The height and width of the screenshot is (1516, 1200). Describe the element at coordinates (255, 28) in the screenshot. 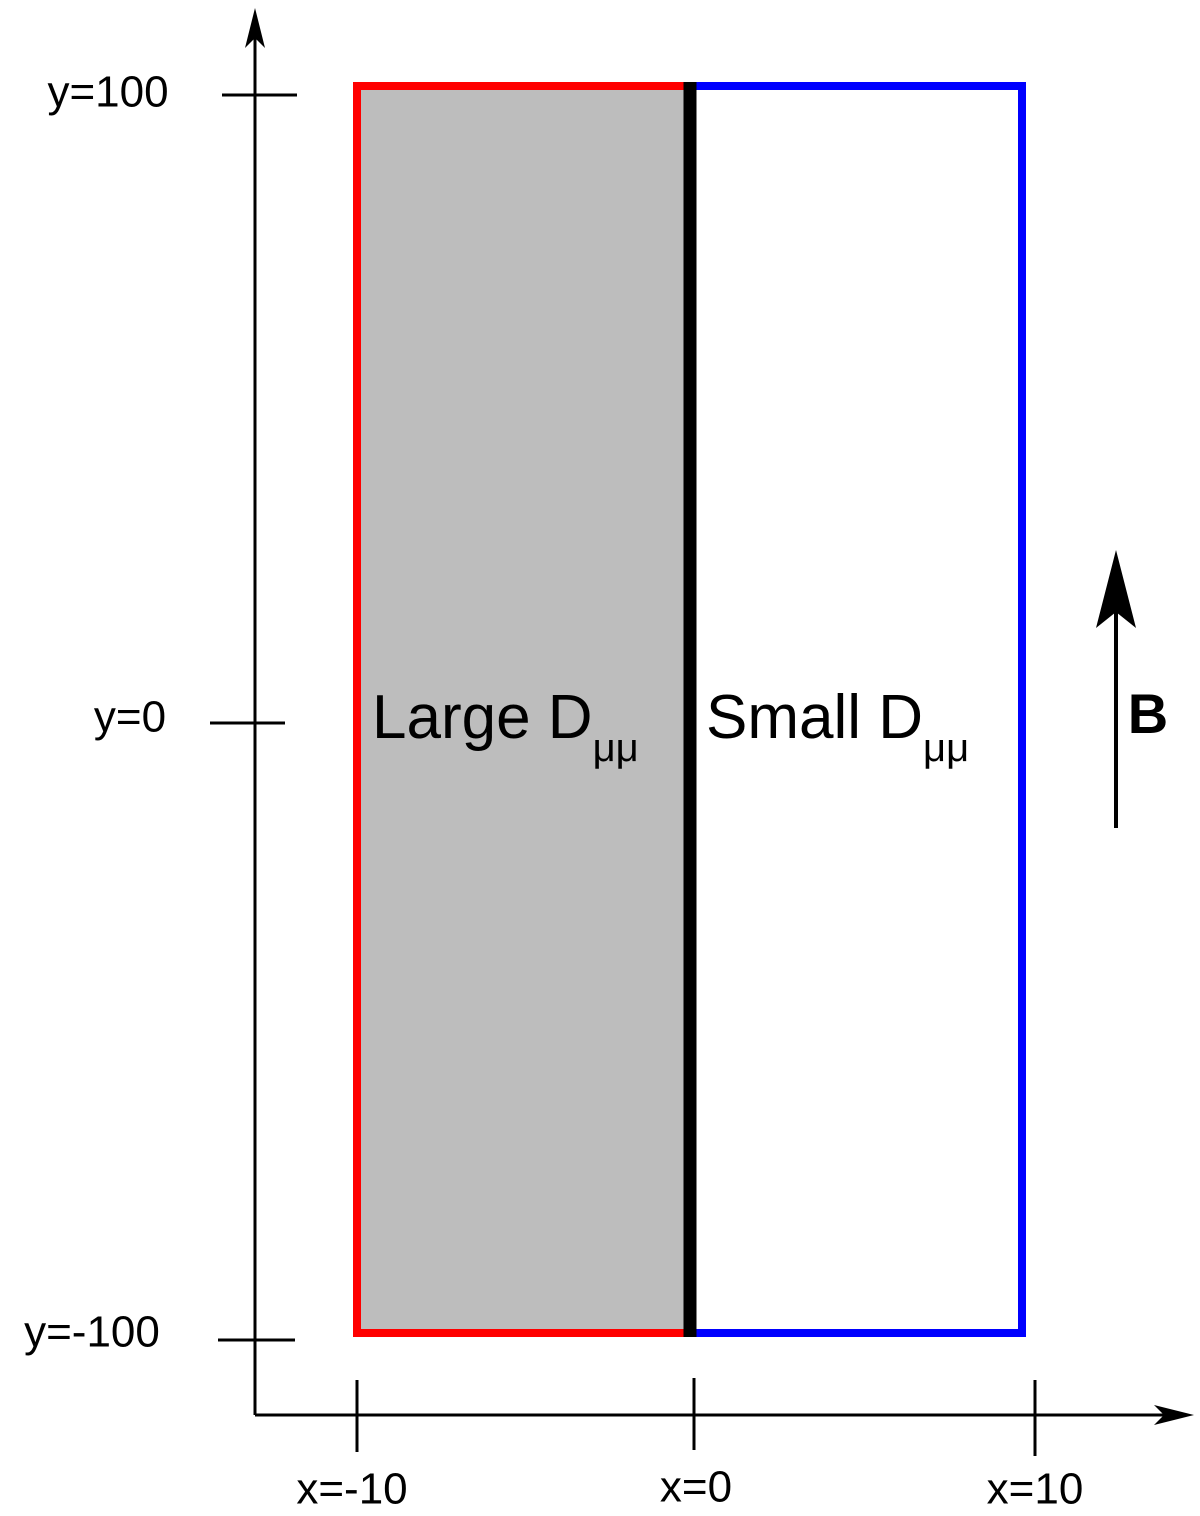

I see `y-axis-arrow` at that location.